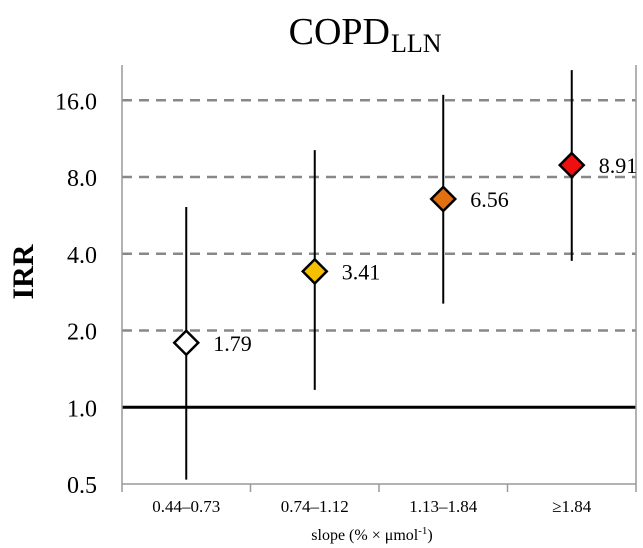 Image resolution: width=643 pixels, height=548 pixels. I want to click on chart-title-subscript: LLN, so click(416, 43).